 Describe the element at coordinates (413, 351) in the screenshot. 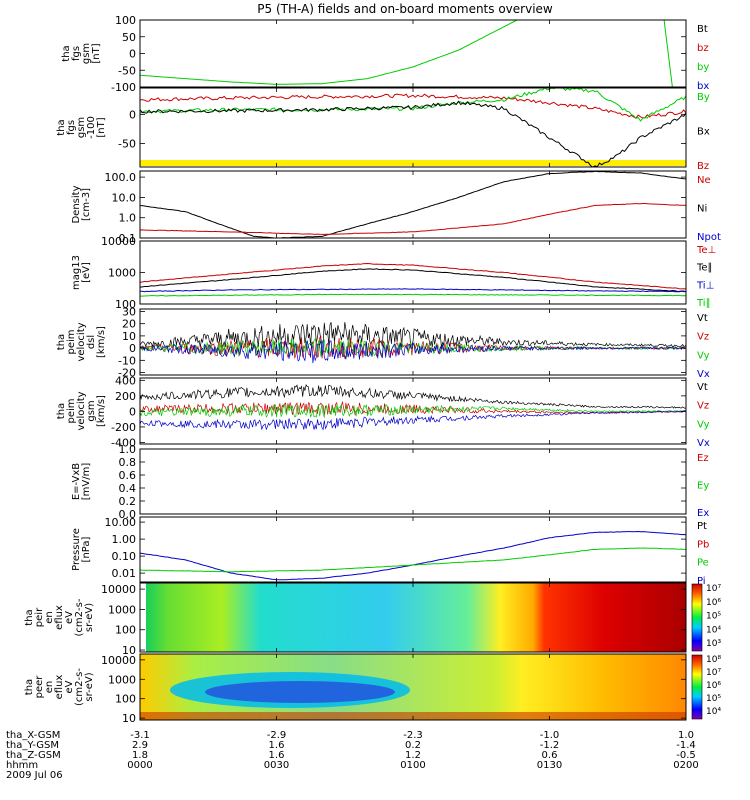

I see `series-Vx` at that location.